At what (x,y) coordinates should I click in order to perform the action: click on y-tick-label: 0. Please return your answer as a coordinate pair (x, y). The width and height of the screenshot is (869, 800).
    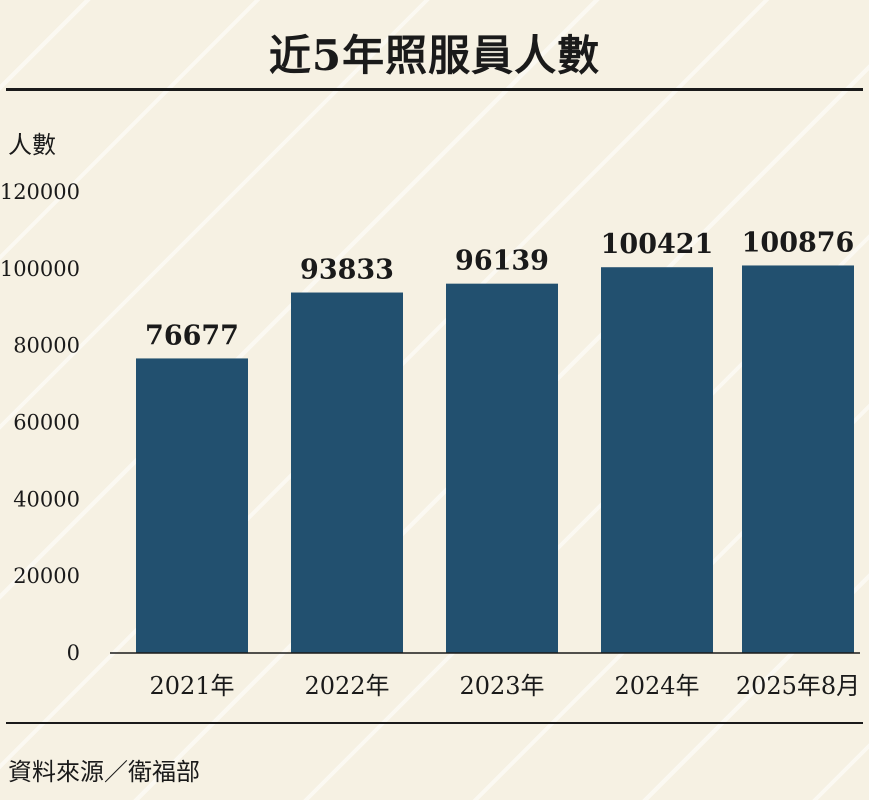
    Looking at the image, I should click on (73, 653).